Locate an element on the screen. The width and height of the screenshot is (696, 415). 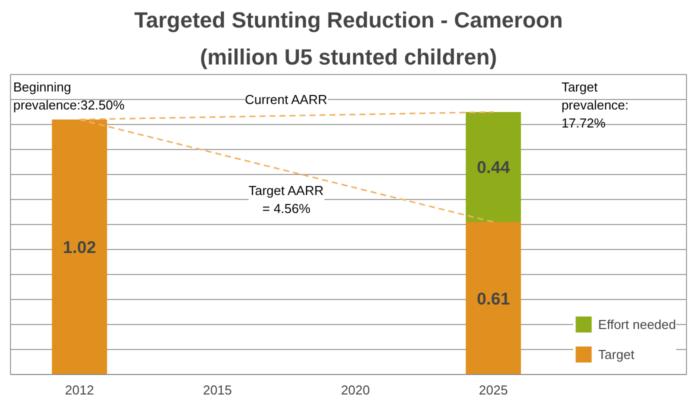
chart-subtitle: (million U5 stunted children) is located at coordinates (349, 57).